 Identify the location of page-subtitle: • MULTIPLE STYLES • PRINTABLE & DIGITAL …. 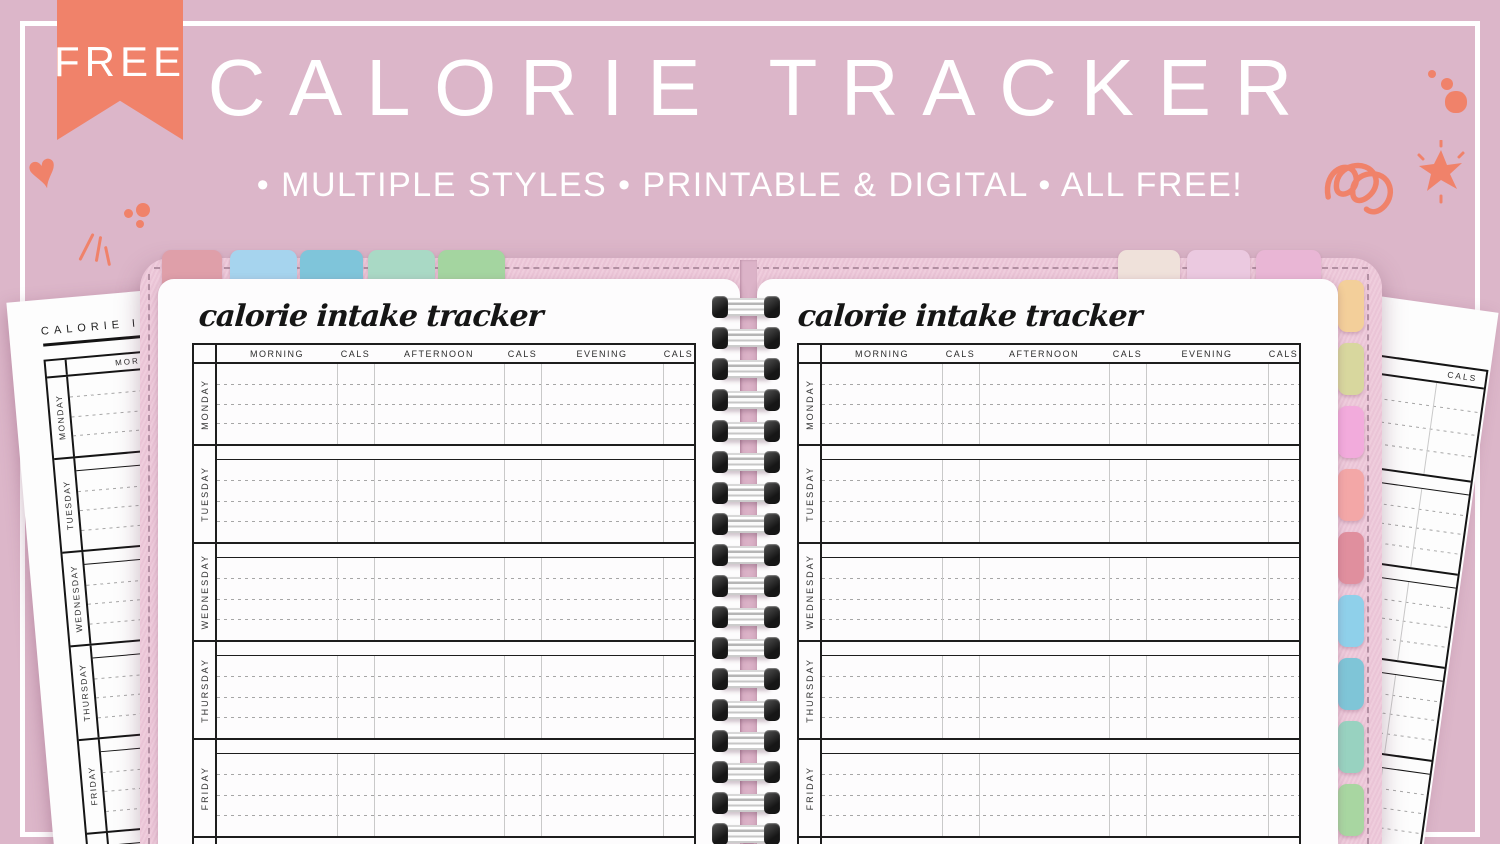
(750, 185).